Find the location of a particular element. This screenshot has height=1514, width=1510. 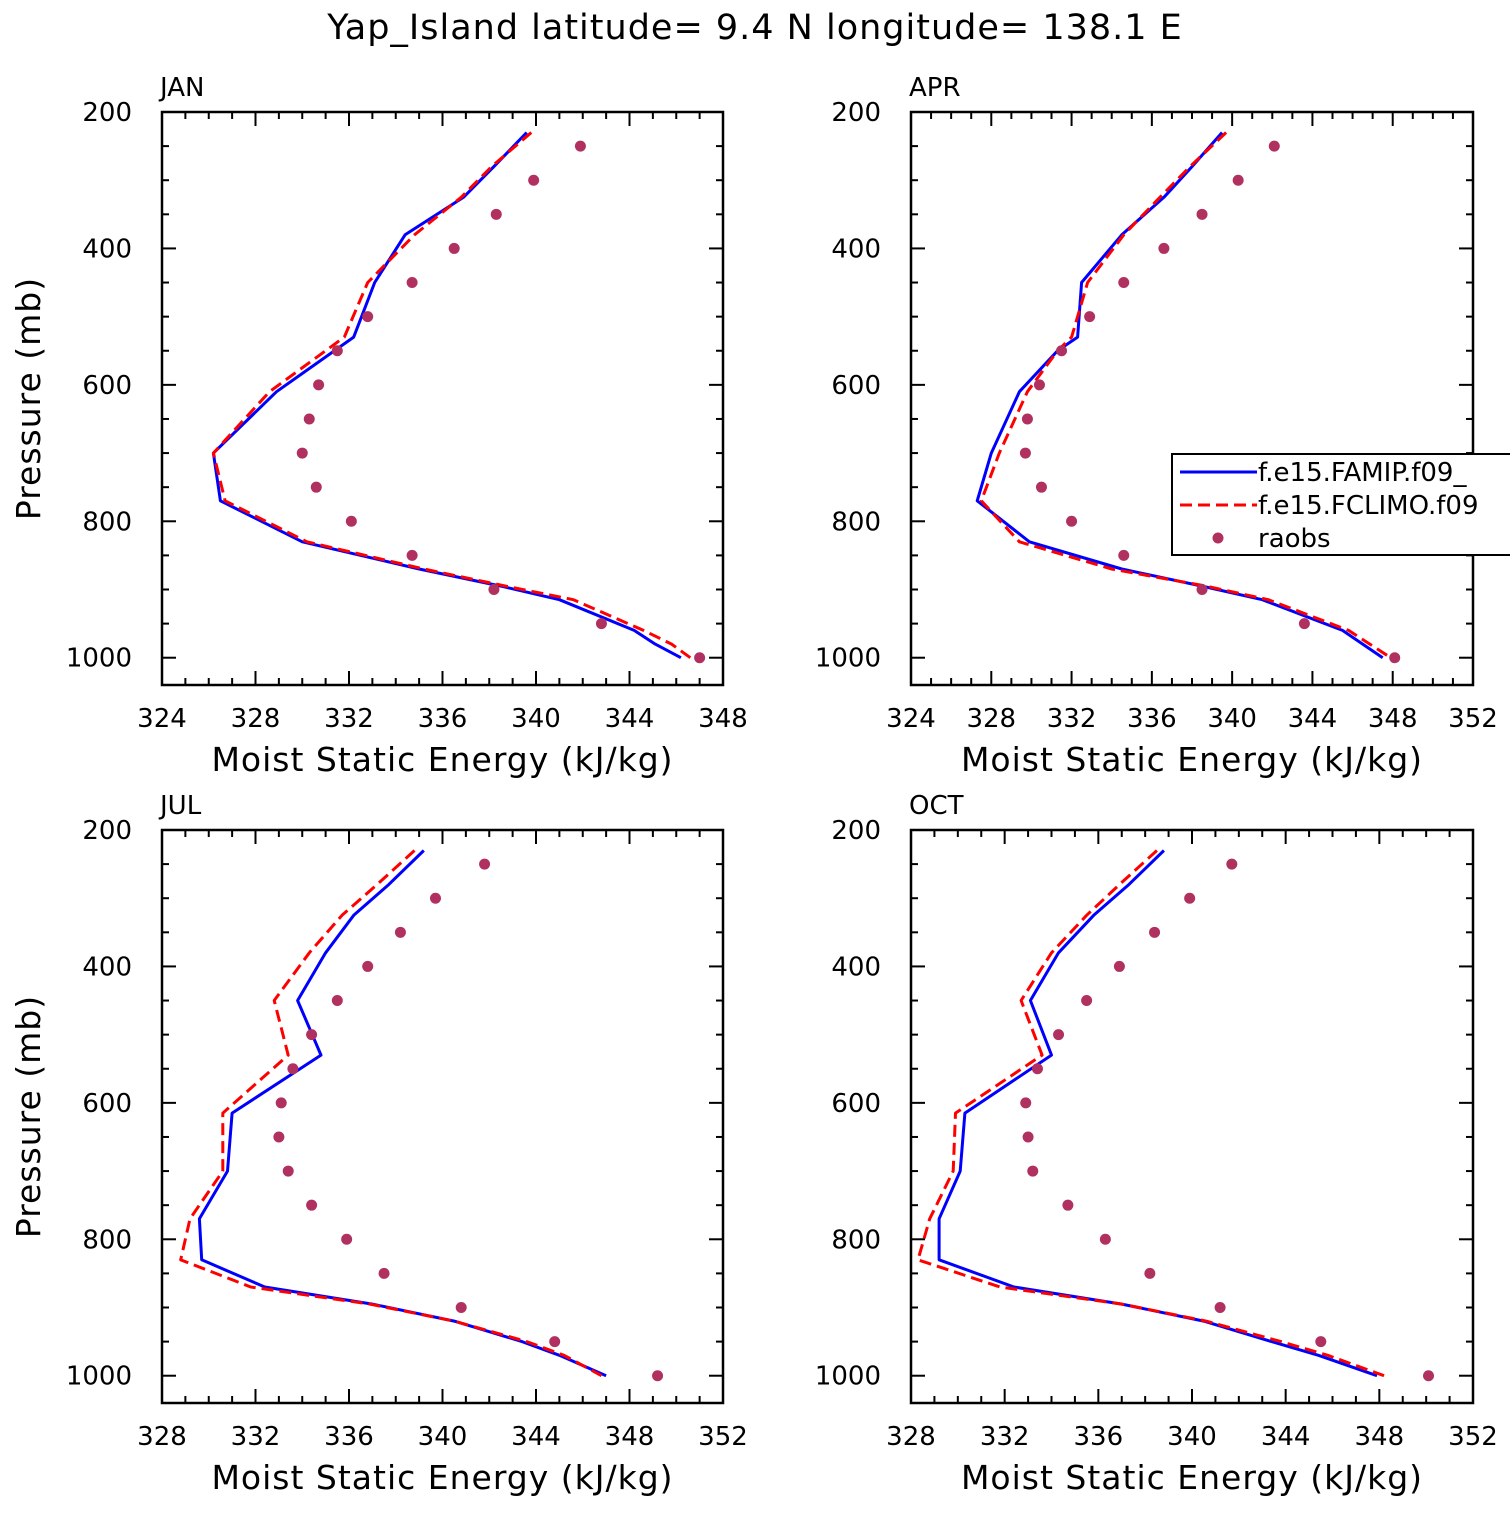

x-tick-label: 348 is located at coordinates (1393, 719).